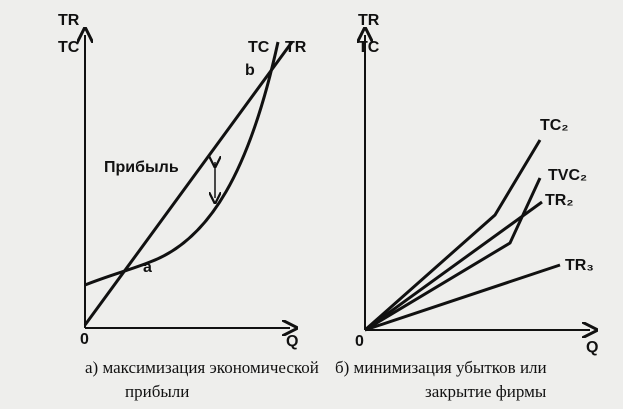 This screenshot has height=409, width=623. I want to click on caption: закрытие фирмы, so click(486, 391).